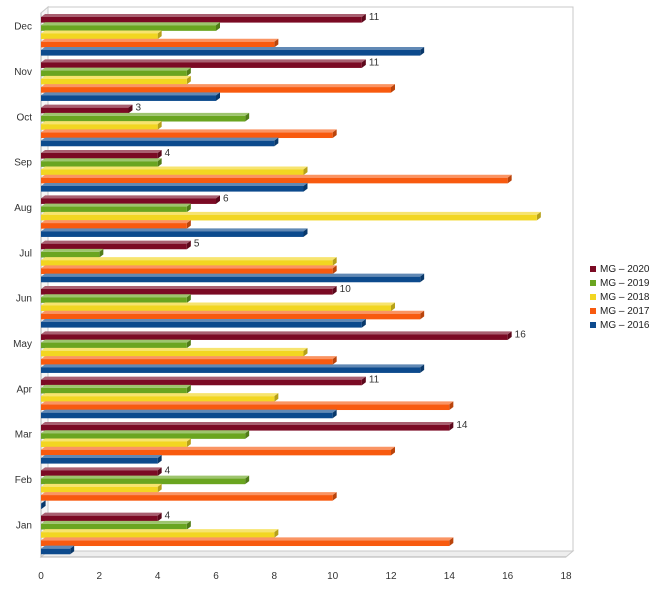  What do you see at coordinates (24, 525) in the screenshot?
I see `y-tick-label-jan: Jan` at bounding box center [24, 525].